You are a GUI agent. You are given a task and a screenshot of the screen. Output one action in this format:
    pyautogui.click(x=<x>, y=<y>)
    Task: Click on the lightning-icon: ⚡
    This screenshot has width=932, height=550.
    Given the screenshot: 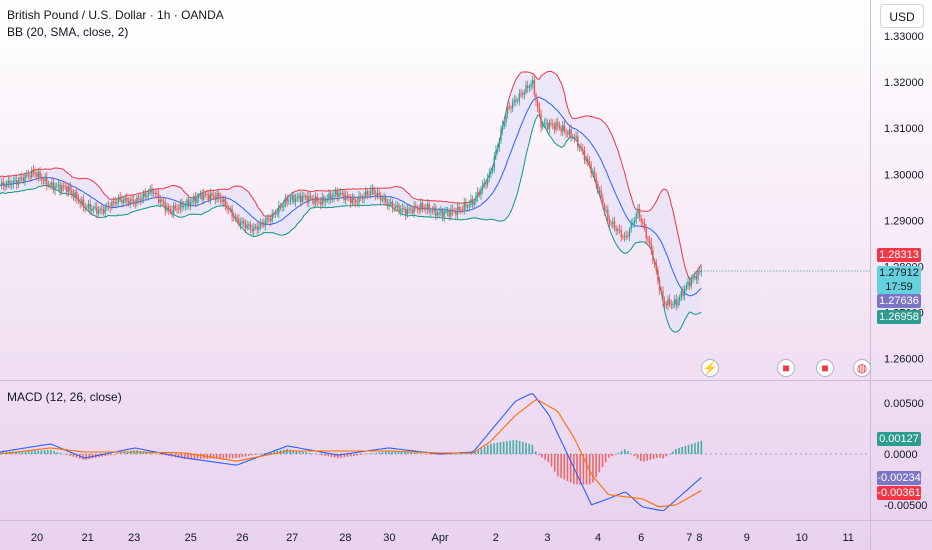 What is the action you would take?
    pyautogui.click(x=710, y=368)
    